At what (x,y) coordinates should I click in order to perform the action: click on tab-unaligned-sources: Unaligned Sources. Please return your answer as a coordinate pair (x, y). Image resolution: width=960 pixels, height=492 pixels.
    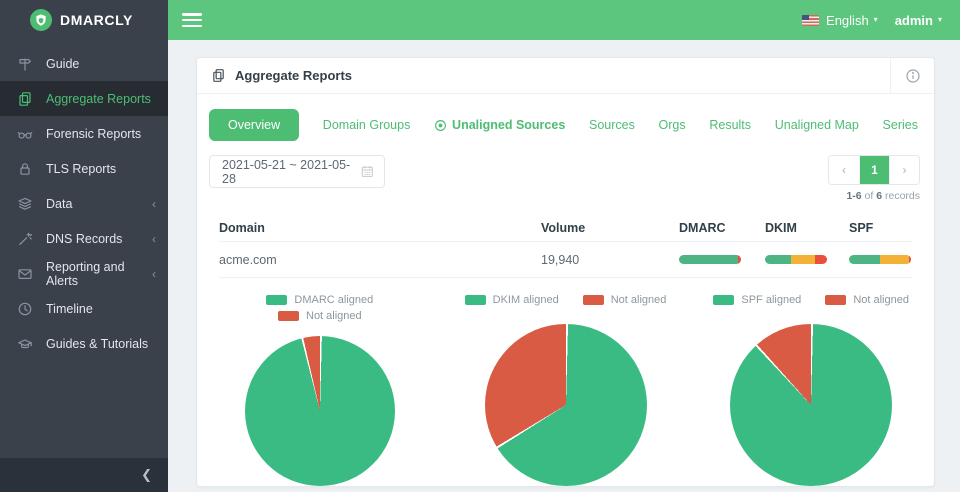
    Looking at the image, I should click on (499, 125).